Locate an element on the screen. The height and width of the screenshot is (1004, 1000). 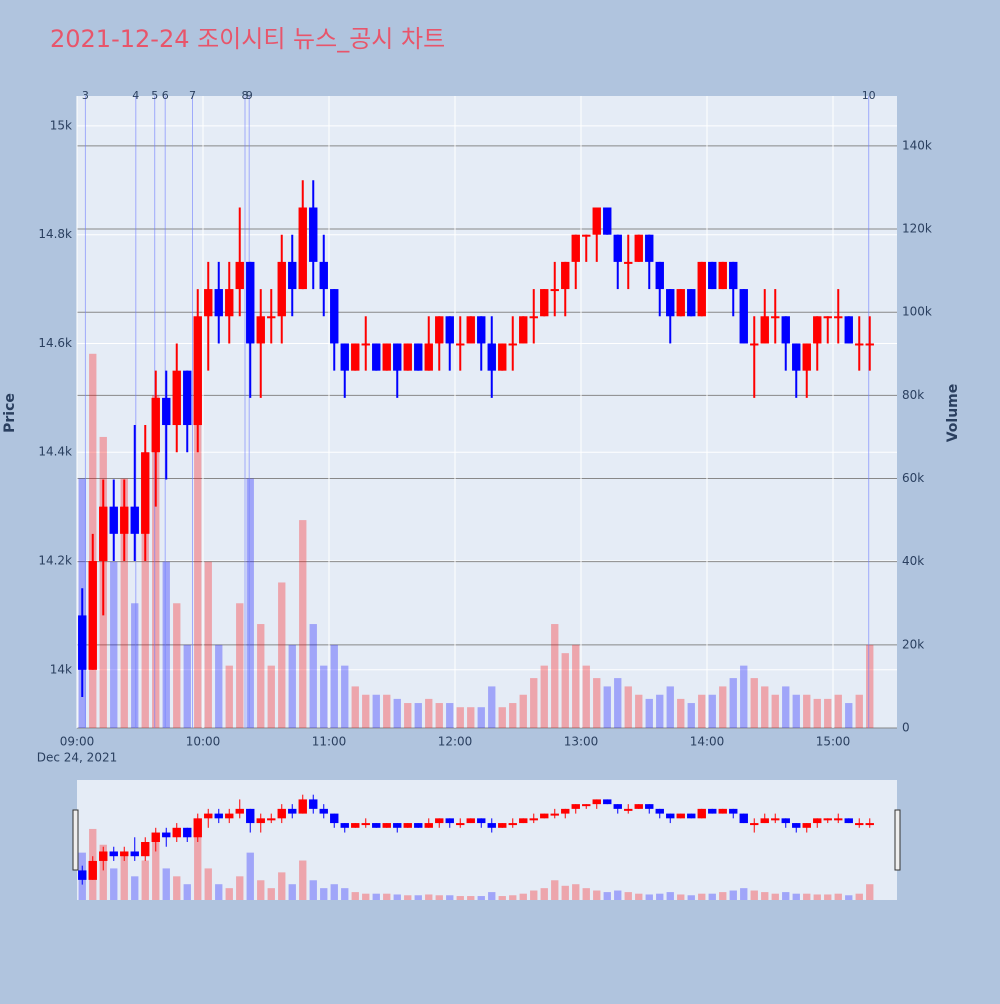
x-tick-label: 13:00 is located at coordinates (581, 742).